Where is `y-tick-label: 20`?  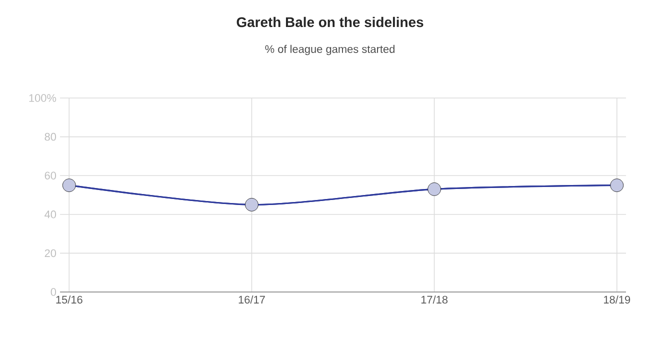
y-tick-label: 20 is located at coordinates (50, 253).